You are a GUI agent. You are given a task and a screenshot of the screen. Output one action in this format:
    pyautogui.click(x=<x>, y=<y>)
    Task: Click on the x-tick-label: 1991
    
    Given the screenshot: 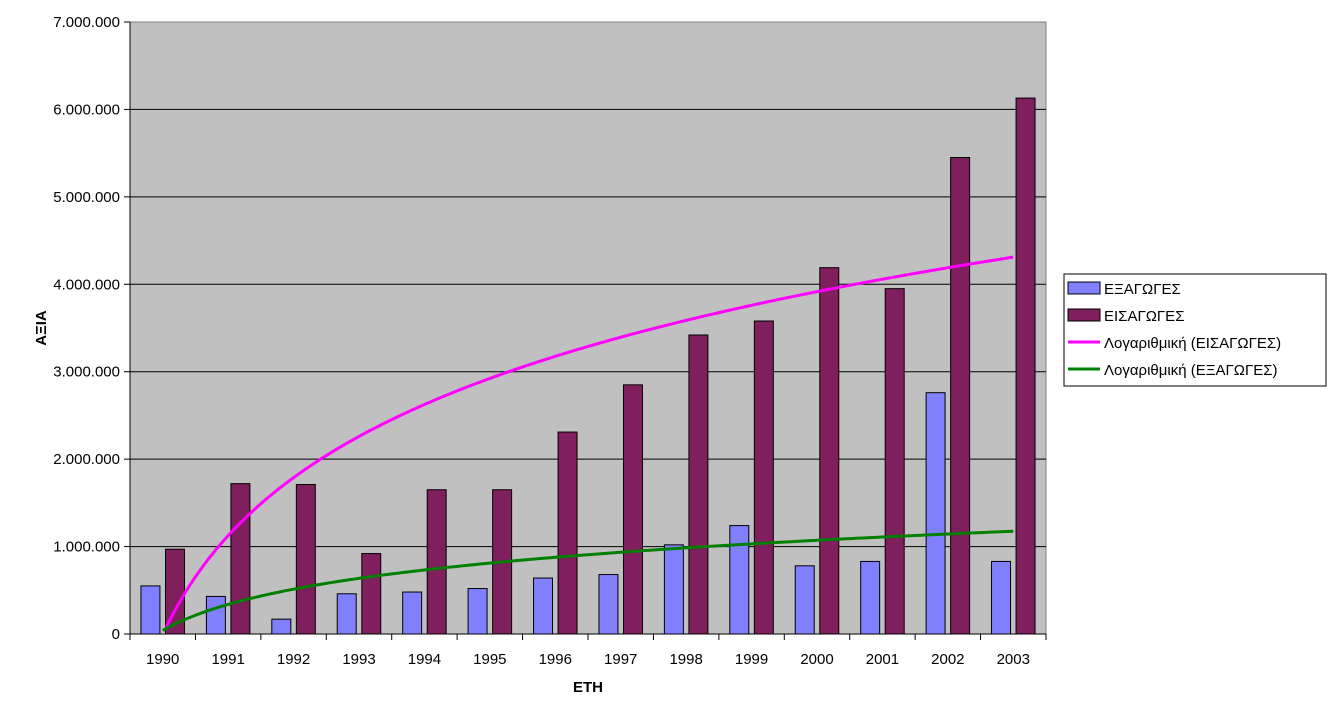 What is the action you would take?
    pyautogui.click(x=227, y=659)
    